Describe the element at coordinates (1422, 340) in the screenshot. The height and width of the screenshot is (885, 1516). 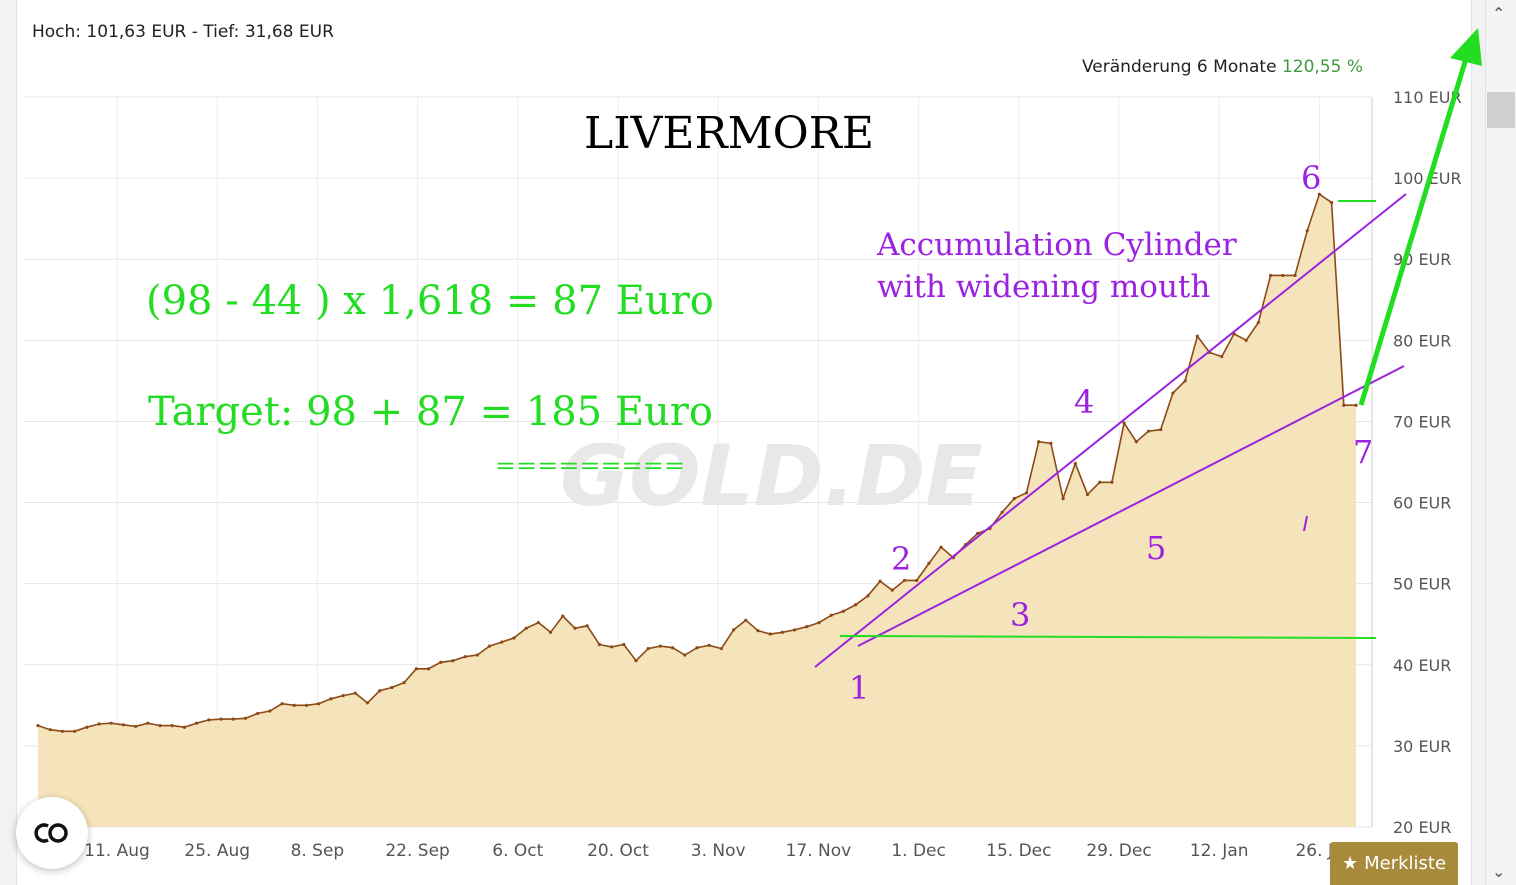
I see `y-tick-label: 80 EUR` at that location.